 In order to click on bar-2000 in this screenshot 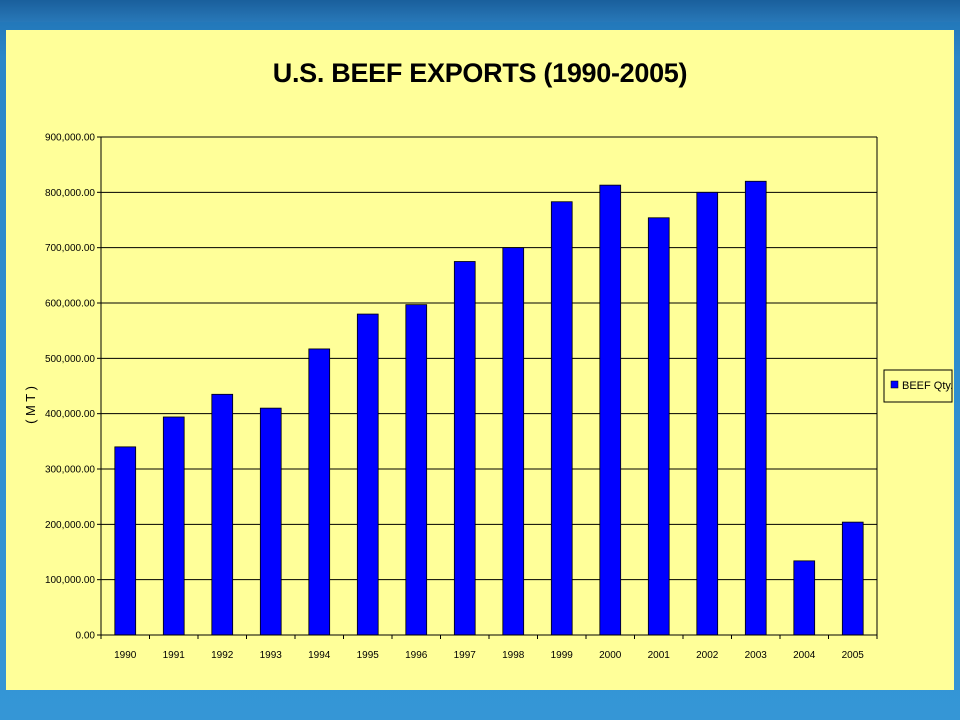, I will do `click(610, 410)`.